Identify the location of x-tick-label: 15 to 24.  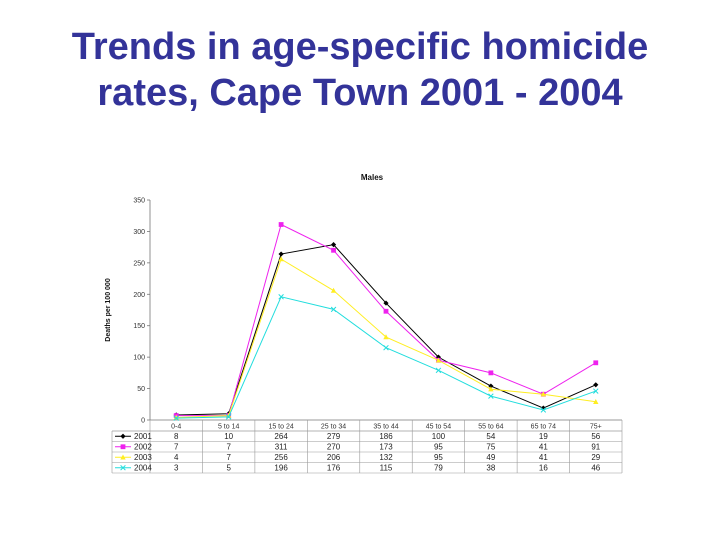
(280, 427).